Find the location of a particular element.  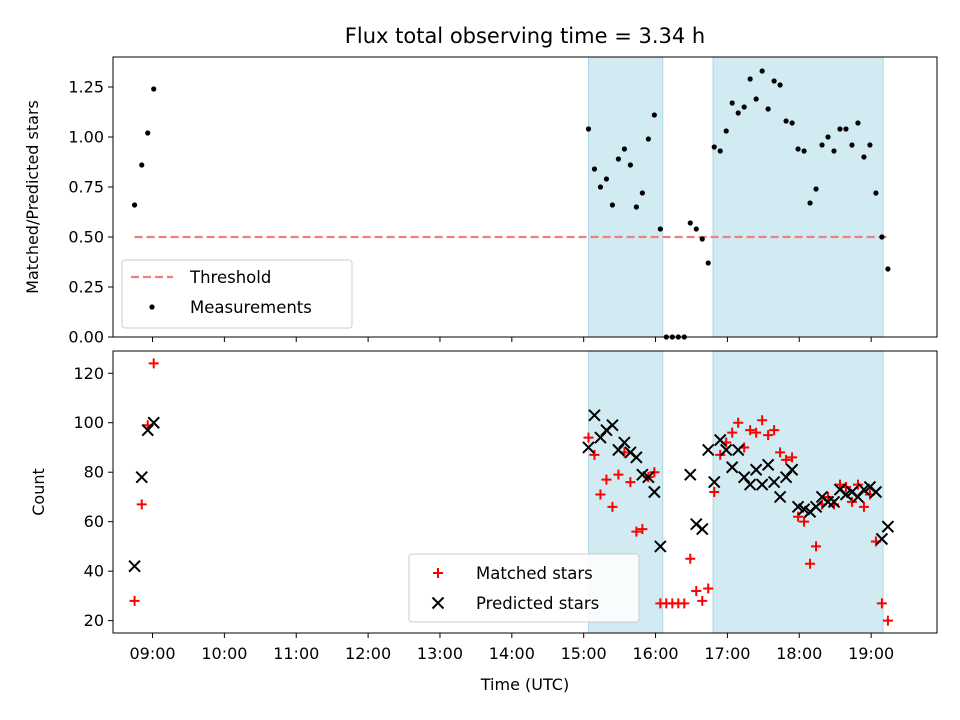

bottom-y-ticks: 20 40 60 80 100 120 is located at coordinates (93, 497).